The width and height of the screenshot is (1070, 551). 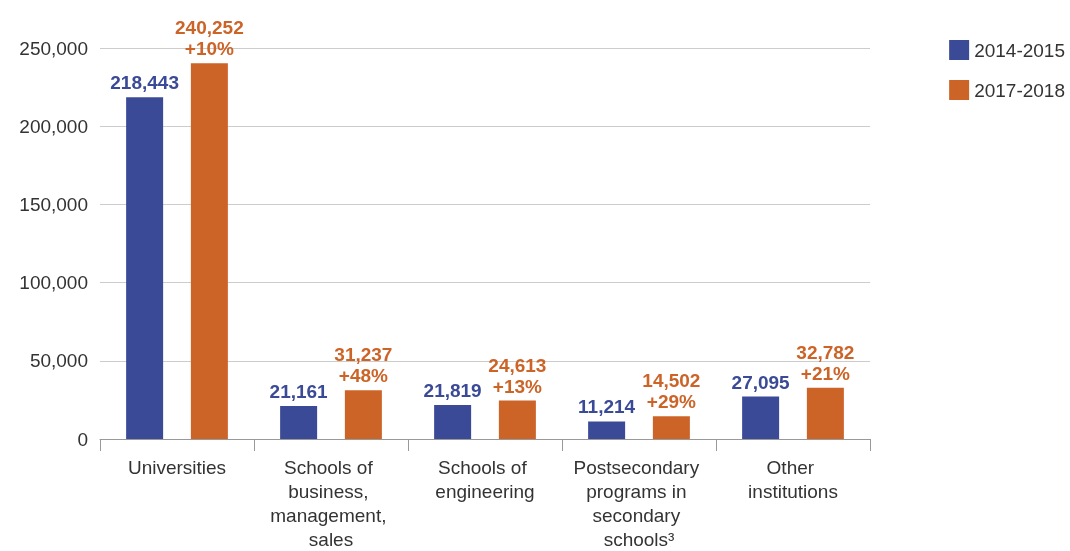 What do you see at coordinates (53, 48) in the screenshot?
I see `y-tick-label: 250,000` at bounding box center [53, 48].